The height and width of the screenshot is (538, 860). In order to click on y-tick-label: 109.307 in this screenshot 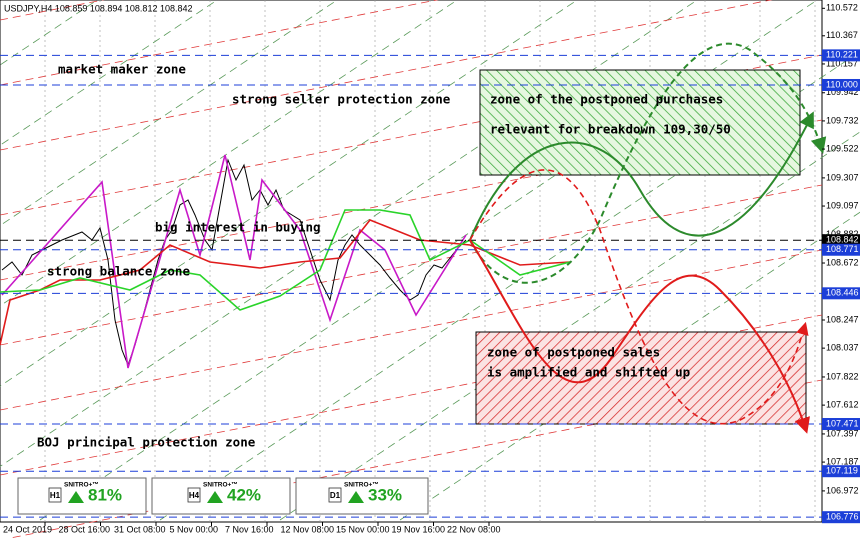, I will do `click(842, 177)`.